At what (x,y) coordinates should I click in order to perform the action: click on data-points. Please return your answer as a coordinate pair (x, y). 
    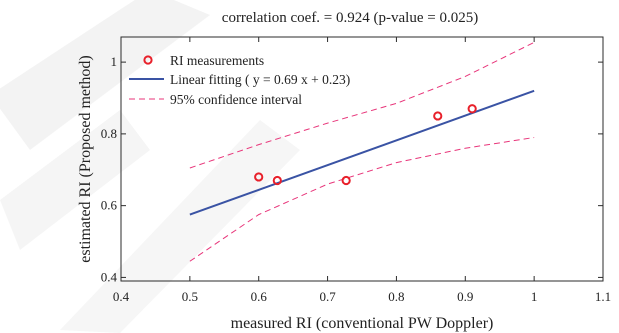
    Looking at the image, I should click on (365, 145).